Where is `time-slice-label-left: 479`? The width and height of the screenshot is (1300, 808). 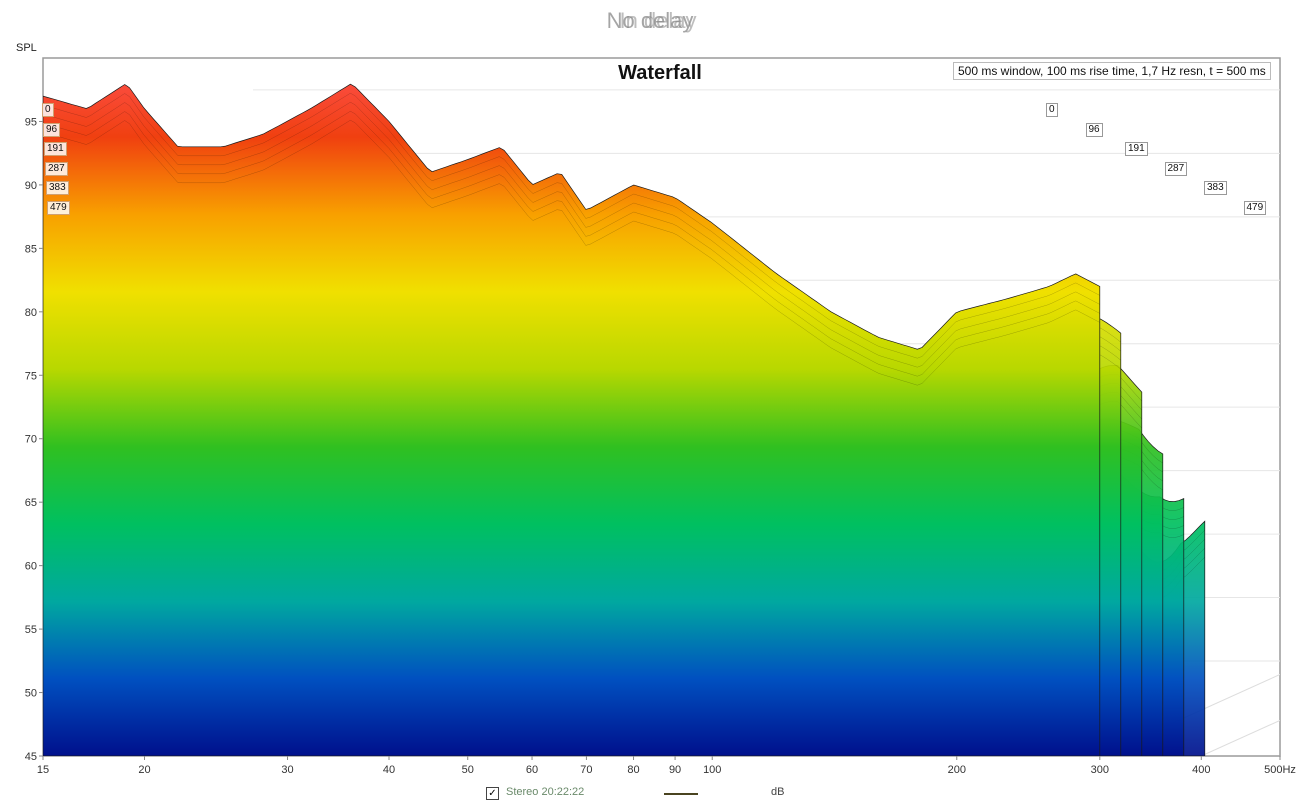
time-slice-label-left: 479 is located at coordinates (58, 207).